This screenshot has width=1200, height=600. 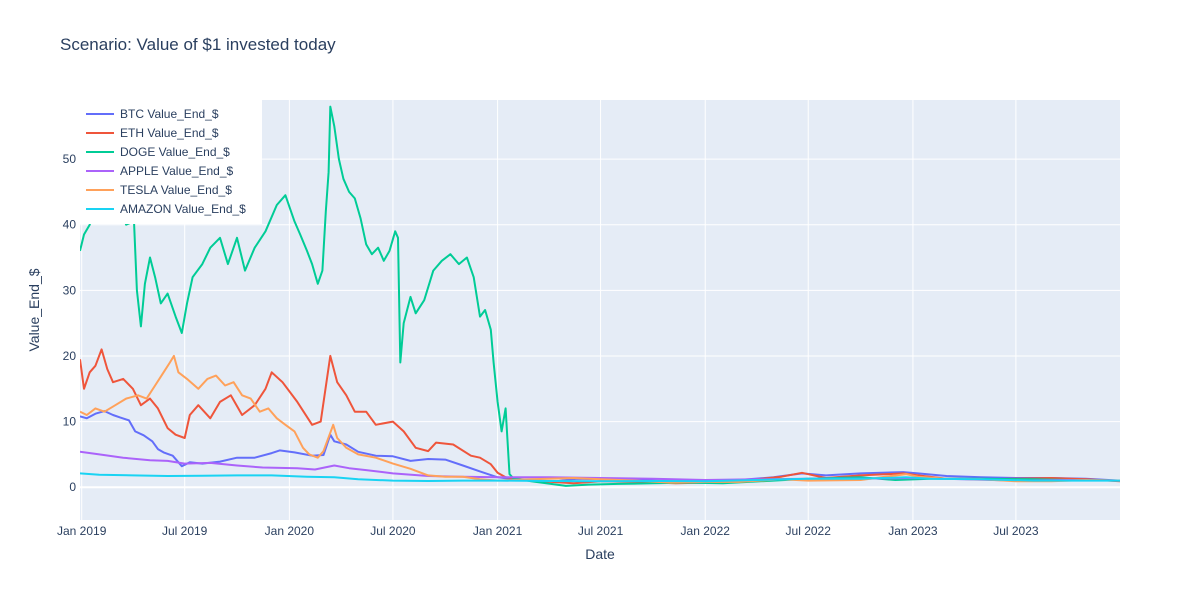 I want to click on y-axis-title: Value_End_$, so click(x=34, y=309).